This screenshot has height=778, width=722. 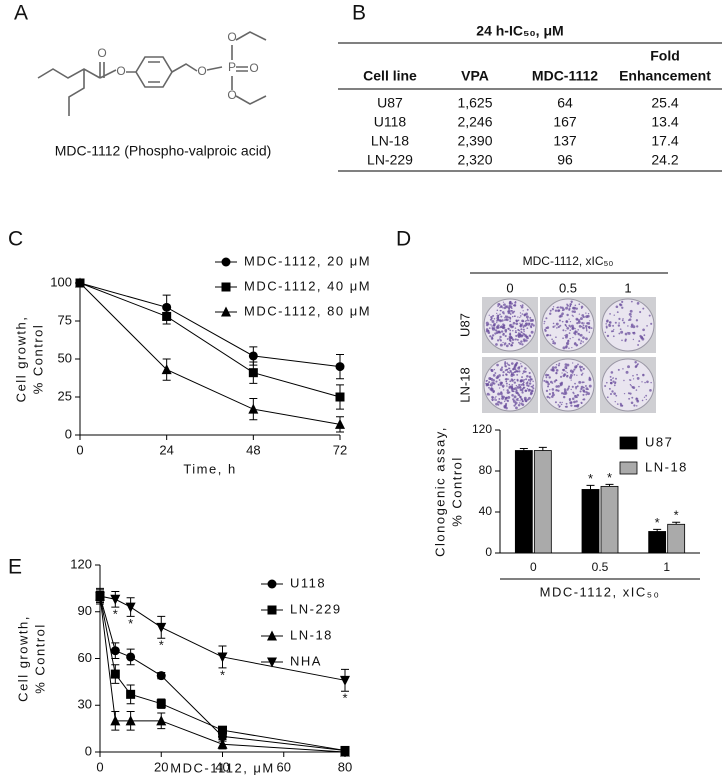 What do you see at coordinates (475, 76) in the screenshot?
I see `table-header: VPA` at bounding box center [475, 76].